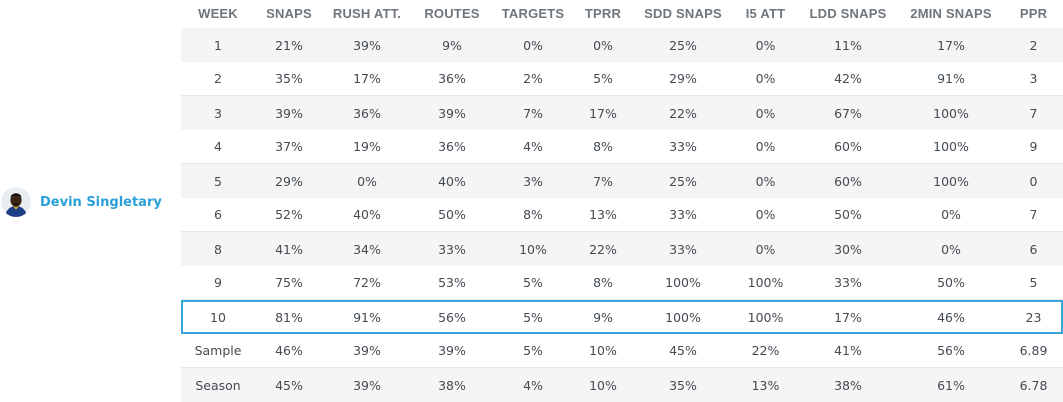  I want to click on column-header-sdd-snaps: SDD SNAPS, so click(683, 13).